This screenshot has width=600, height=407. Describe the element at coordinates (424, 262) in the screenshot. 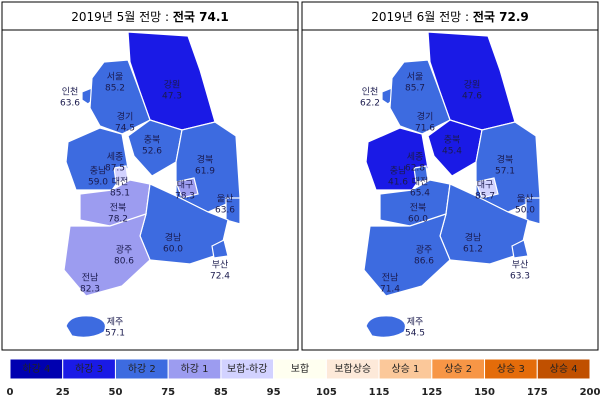

I see `region-value: 86.6` at that location.